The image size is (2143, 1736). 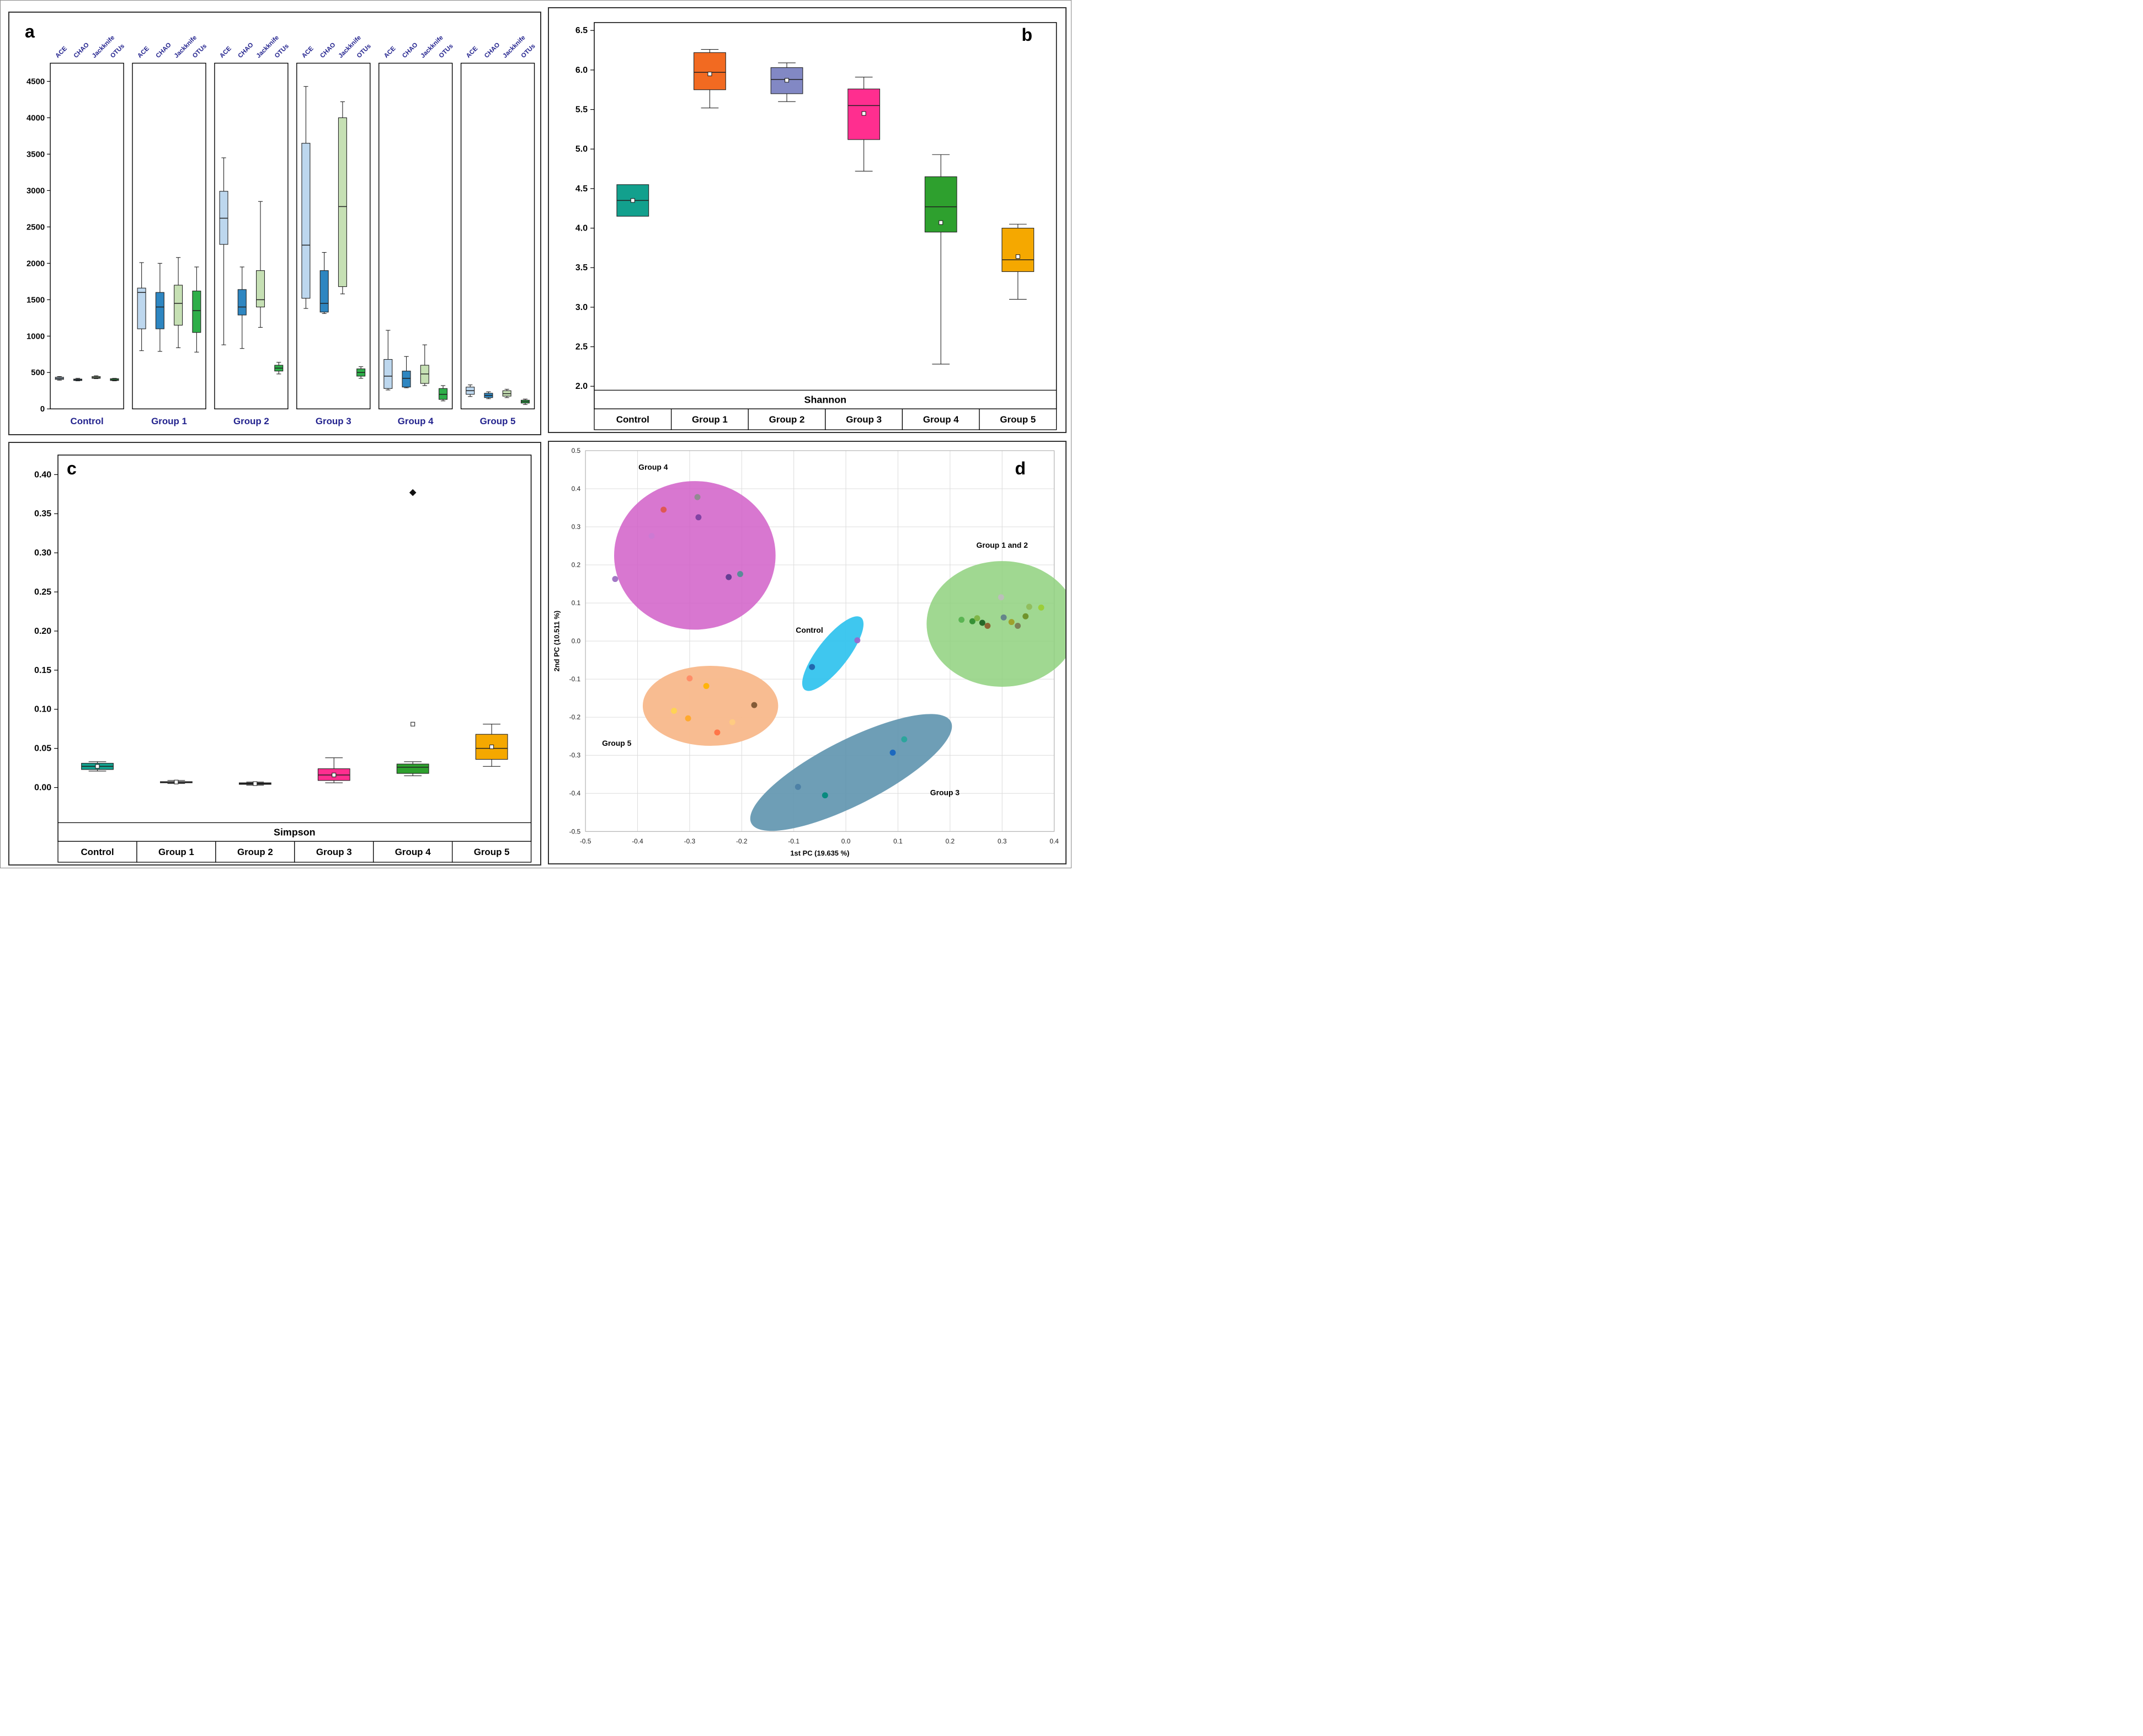 What do you see at coordinates (35, 190) in the screenshot?
I see `svg-text: 3000` at bounding box center [35, 190].